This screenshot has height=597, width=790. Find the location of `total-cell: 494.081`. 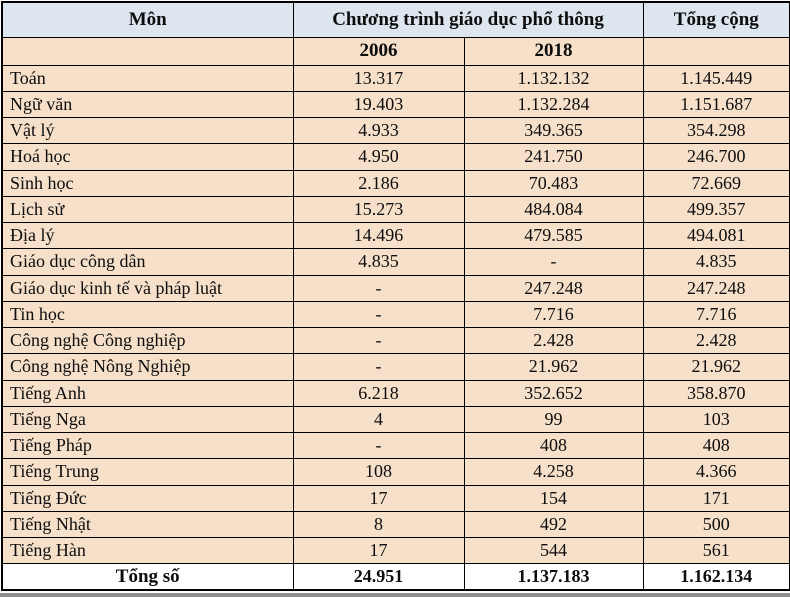

total-cell: 494.081 is located at coordinates (716, 235).